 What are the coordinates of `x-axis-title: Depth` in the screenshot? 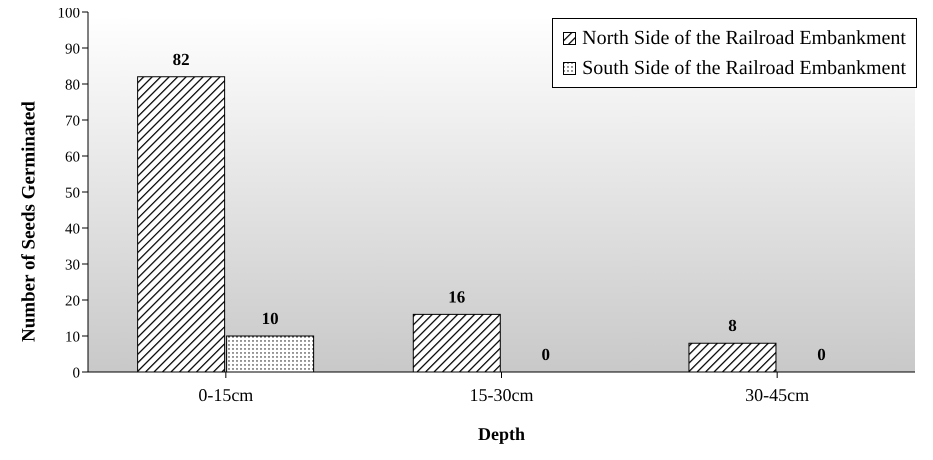 It's located at (502, 434).